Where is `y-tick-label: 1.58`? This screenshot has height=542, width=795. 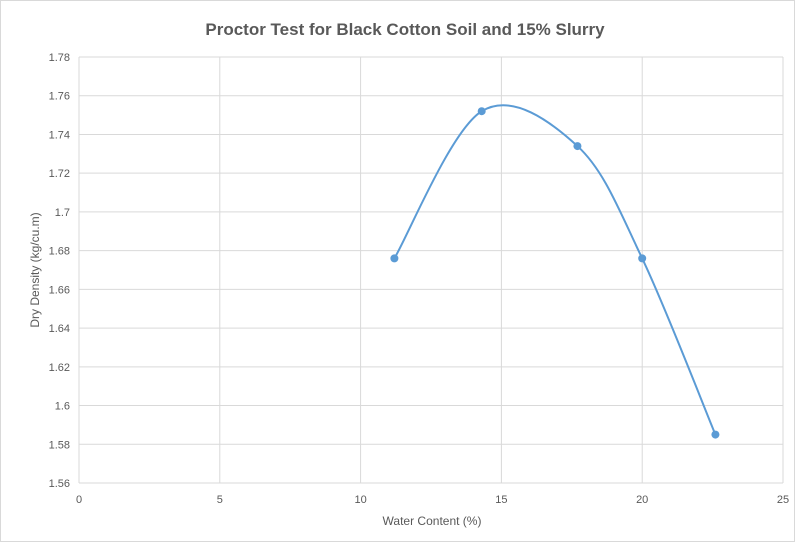
y-tick-label: 1.58 is located at coordinates (59, 445).